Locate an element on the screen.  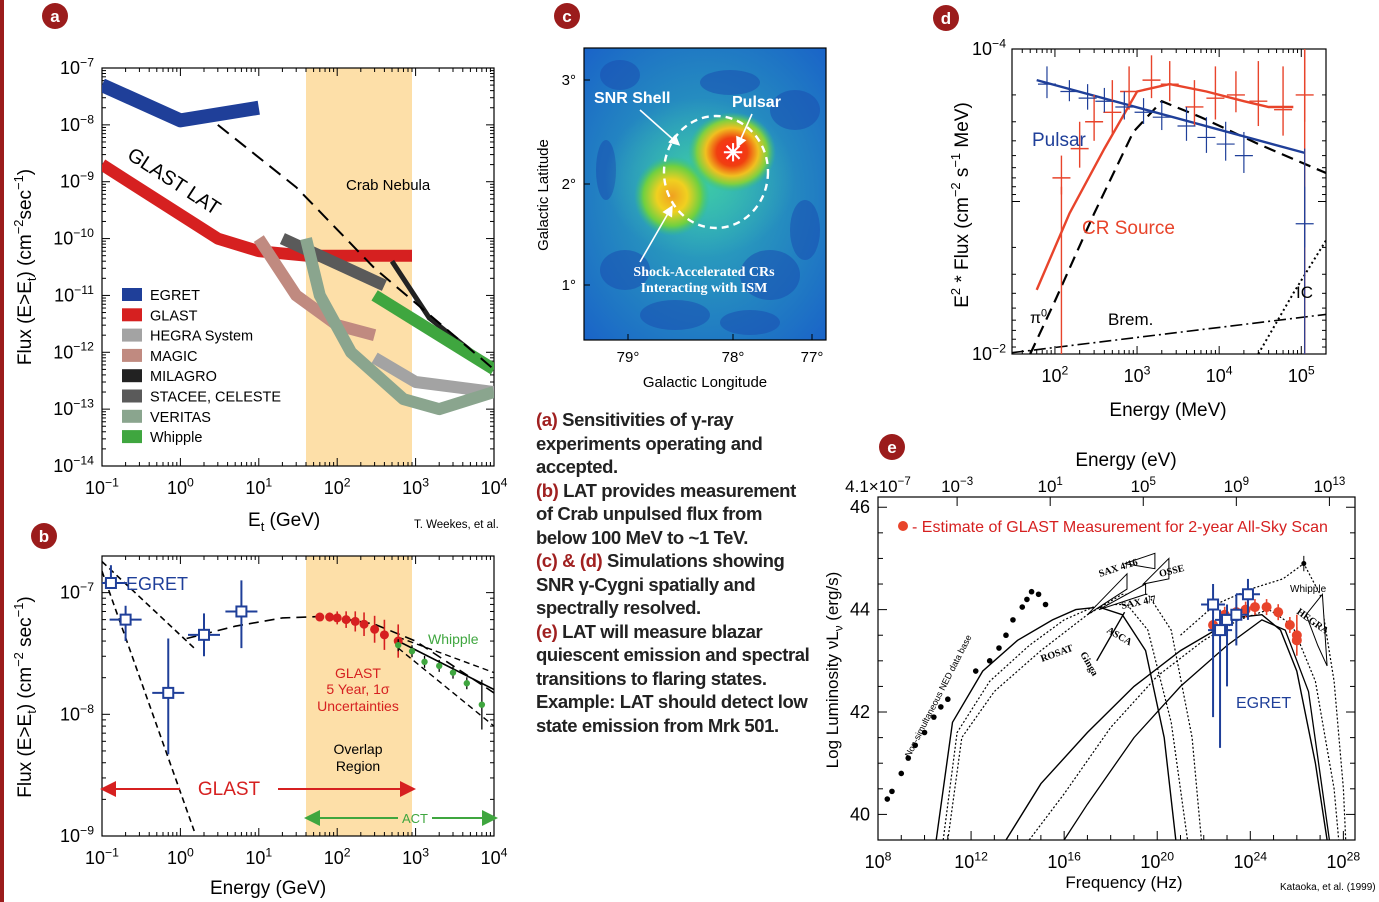
y-tick-label: 10⁻⁴ is located at coordinates (989, 47).